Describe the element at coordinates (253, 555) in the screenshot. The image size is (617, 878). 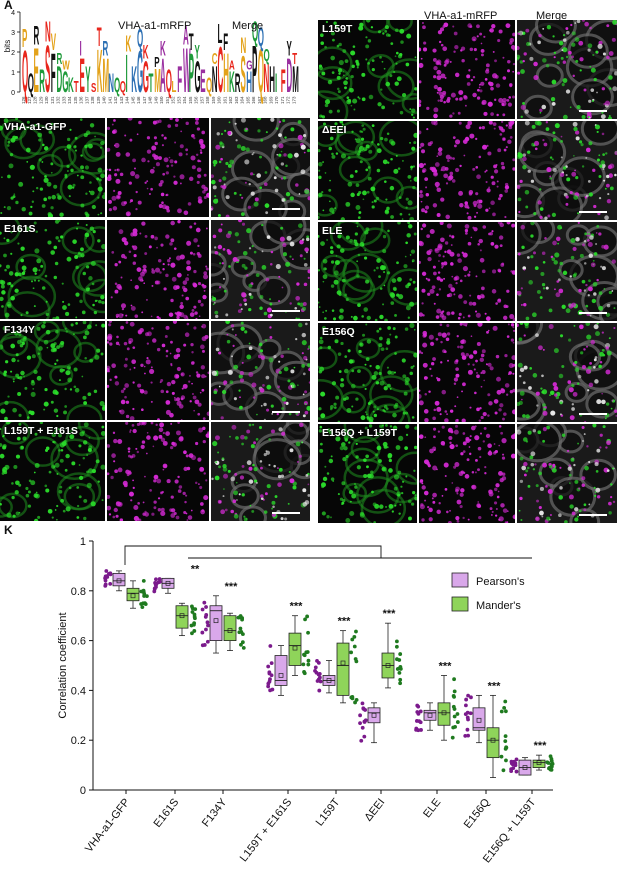
I see `comparison-bracket` at that location.